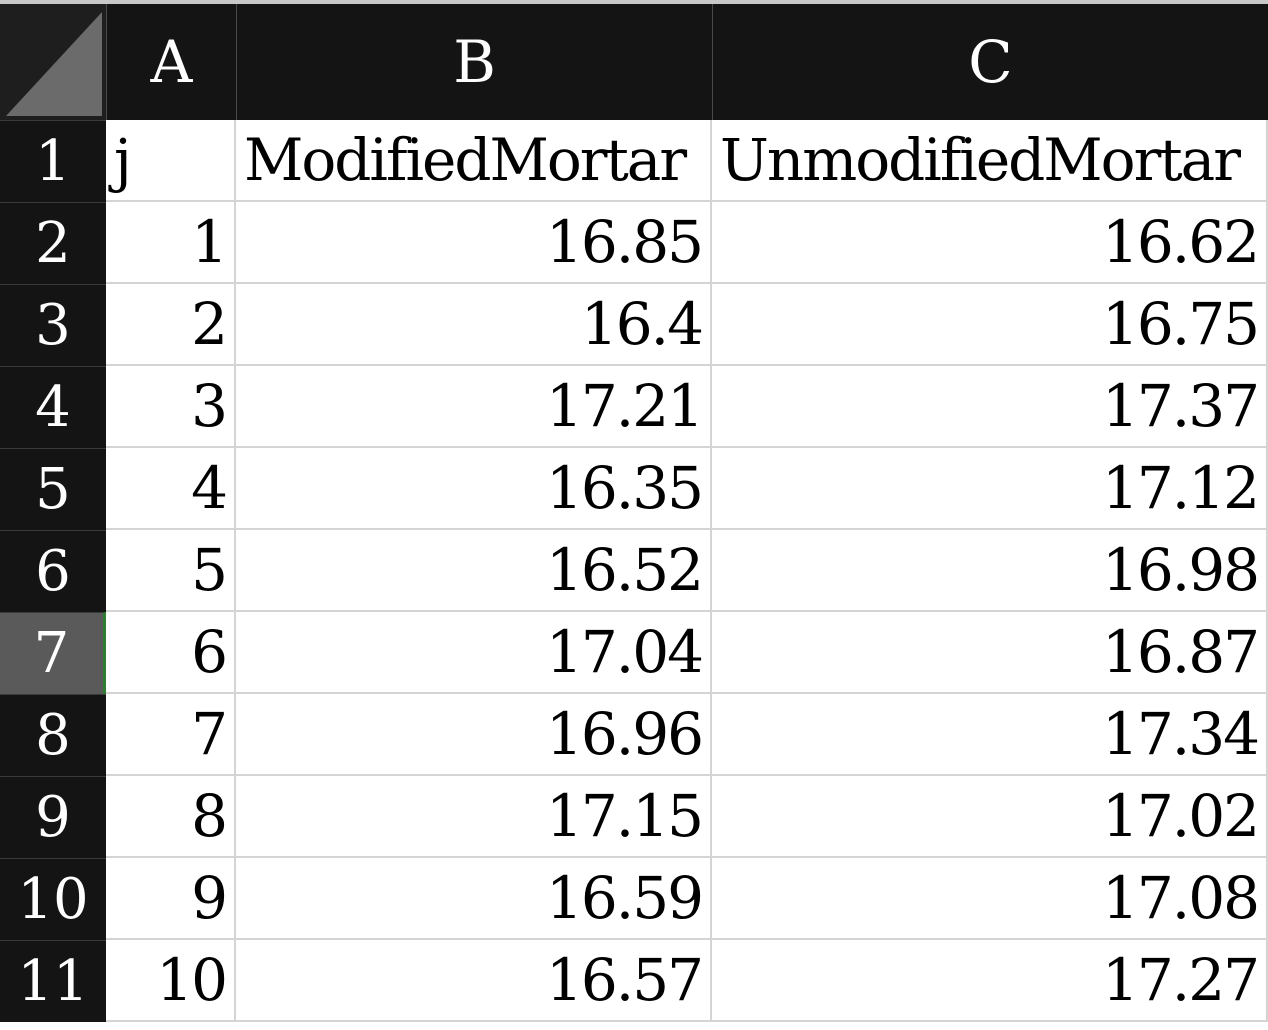  Describe the element at coordinates (474, 243) in the screenshot. I see `cell-b2: 16.85` at that location.